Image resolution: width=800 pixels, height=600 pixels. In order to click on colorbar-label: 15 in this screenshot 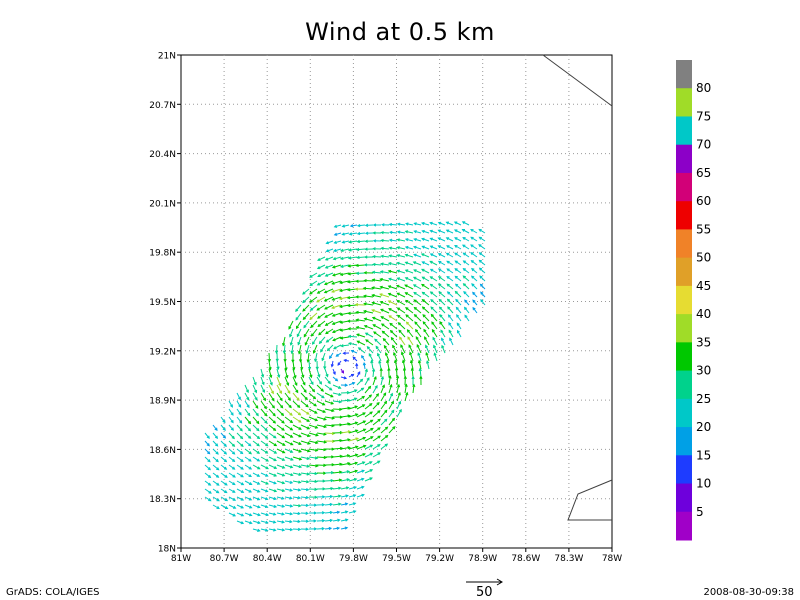, I will do `click(703, 455)`.